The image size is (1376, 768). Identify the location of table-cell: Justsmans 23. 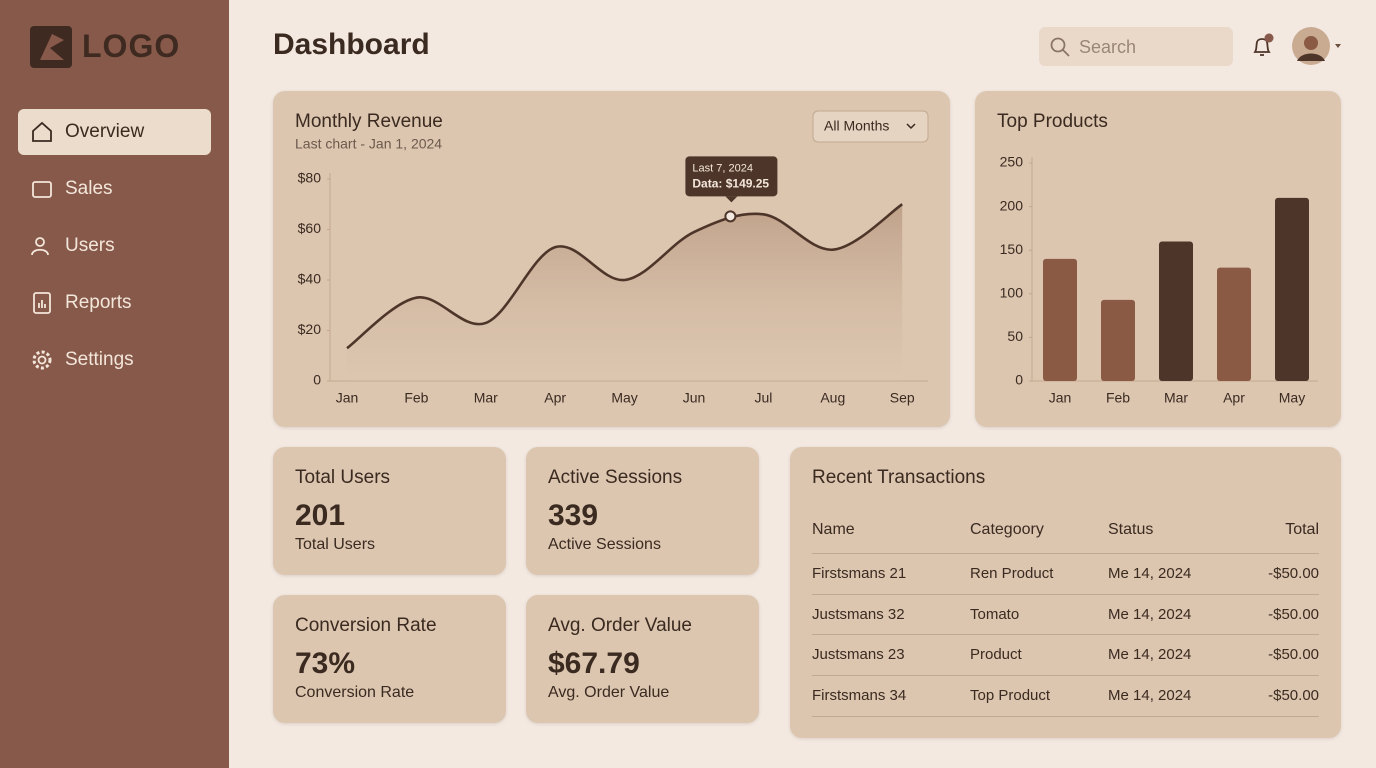
(858, 655).